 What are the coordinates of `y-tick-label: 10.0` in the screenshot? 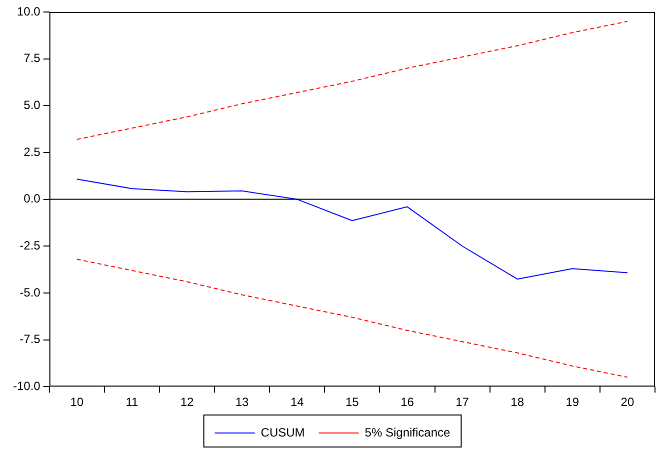 It's located at (28, 11).